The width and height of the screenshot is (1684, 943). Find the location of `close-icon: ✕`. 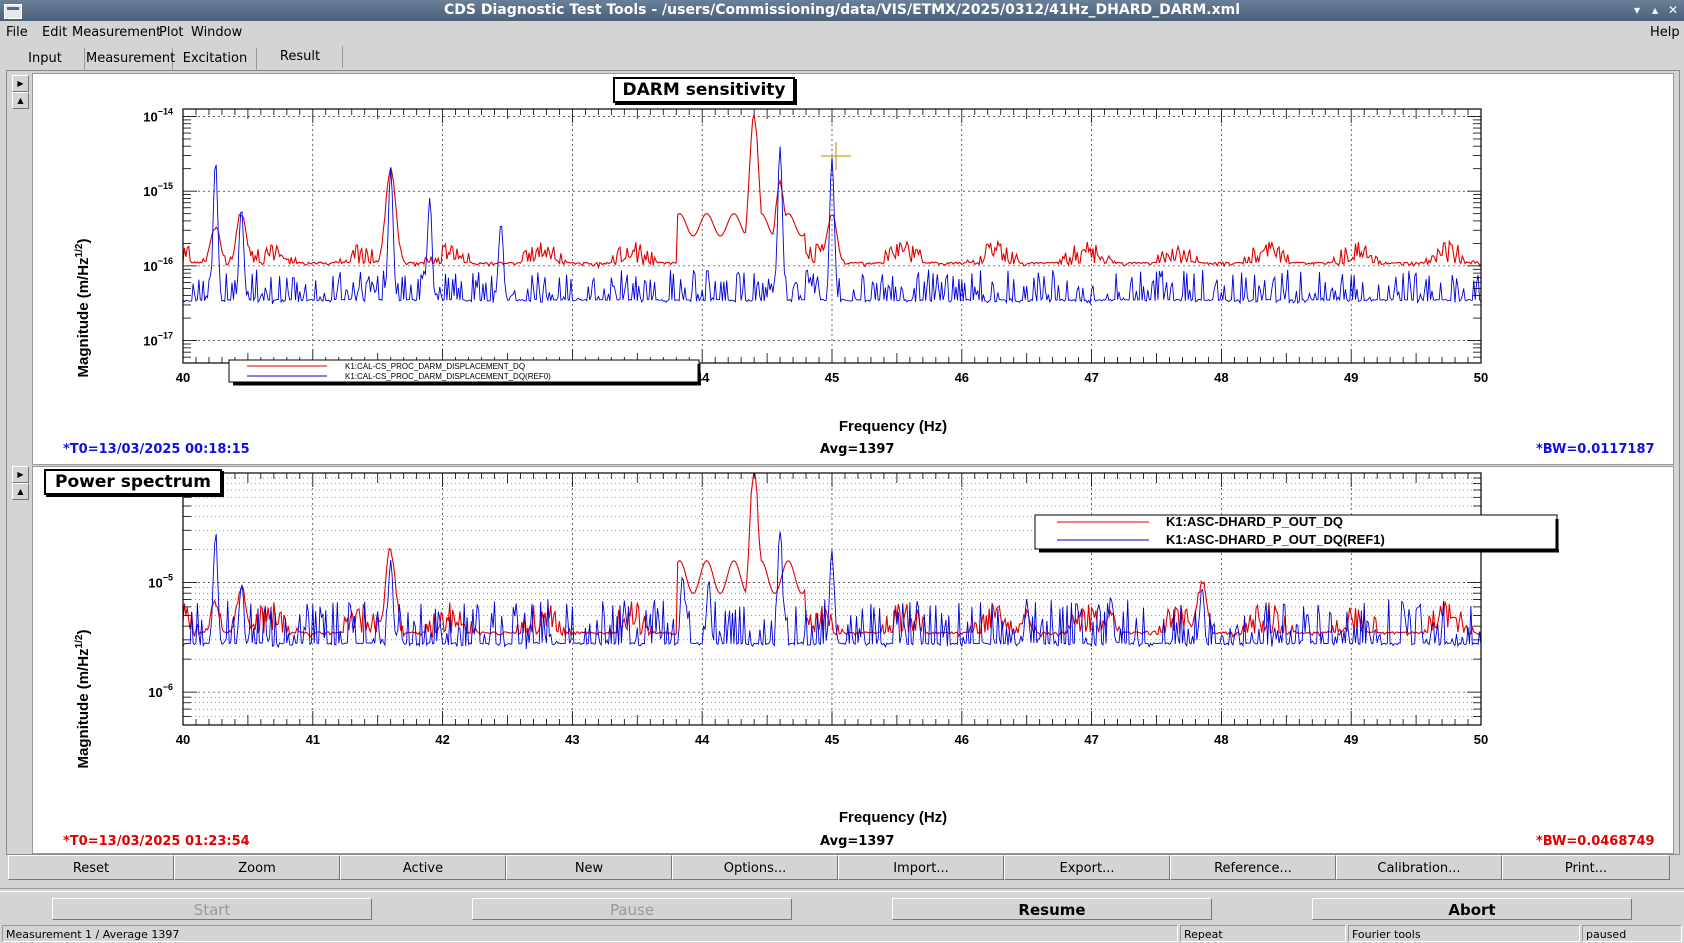

close-icon: ✕ is located at coordinates (1673, 10).